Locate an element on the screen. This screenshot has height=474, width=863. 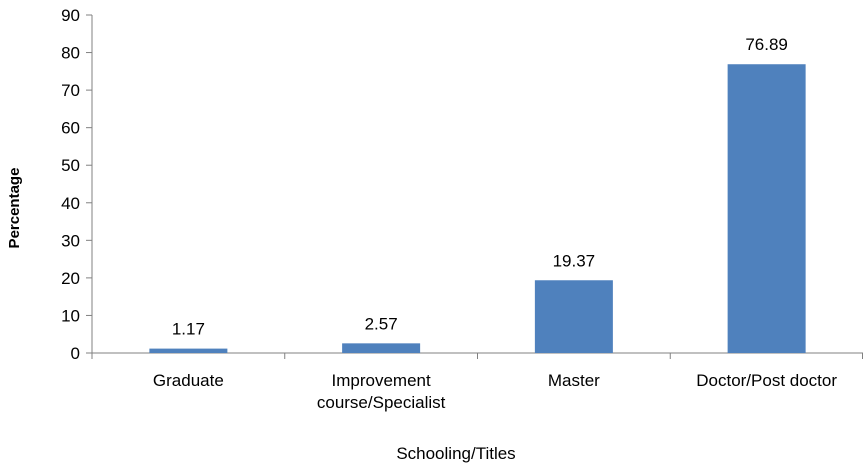
x-tick-label-line: Master is located at coordinates (574, 380).